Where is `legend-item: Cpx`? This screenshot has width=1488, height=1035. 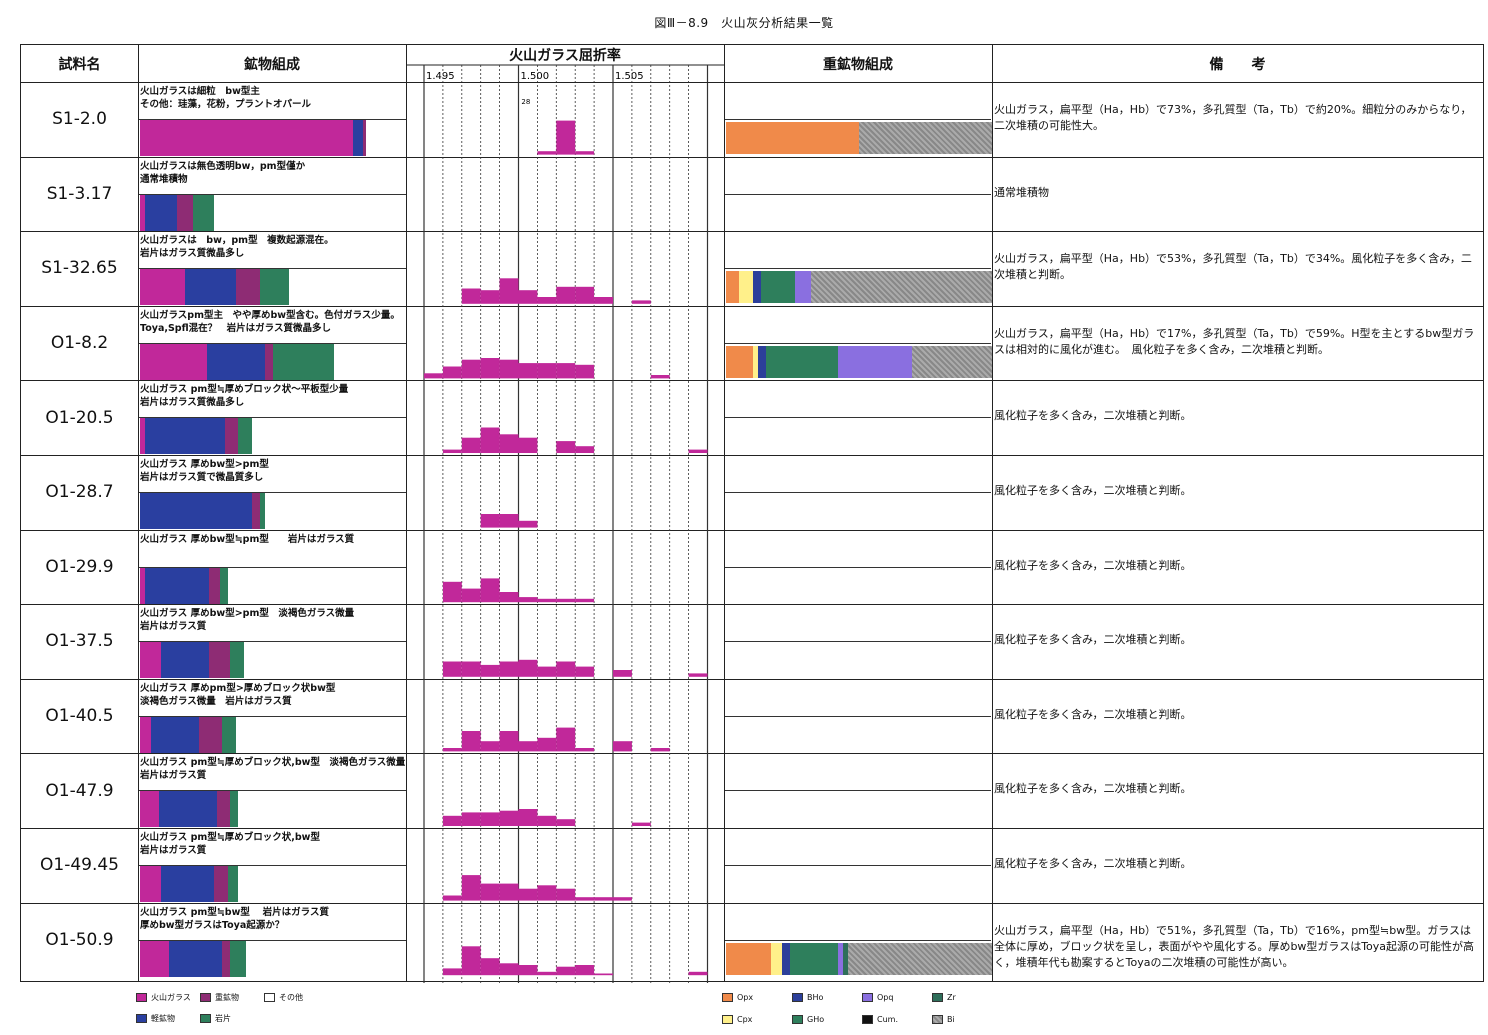
legend-item: Cpx is located at coordinates (737, 1019).